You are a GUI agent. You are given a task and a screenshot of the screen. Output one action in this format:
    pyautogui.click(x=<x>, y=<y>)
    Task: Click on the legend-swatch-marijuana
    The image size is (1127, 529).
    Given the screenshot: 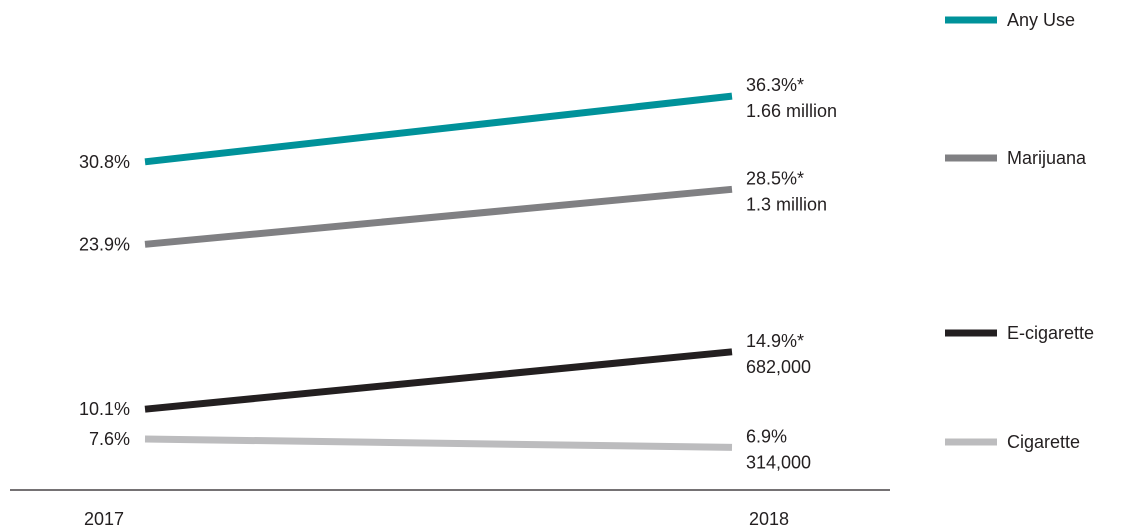 What is the action you would take?
    pyautogui.click(x=971, y=158)
    